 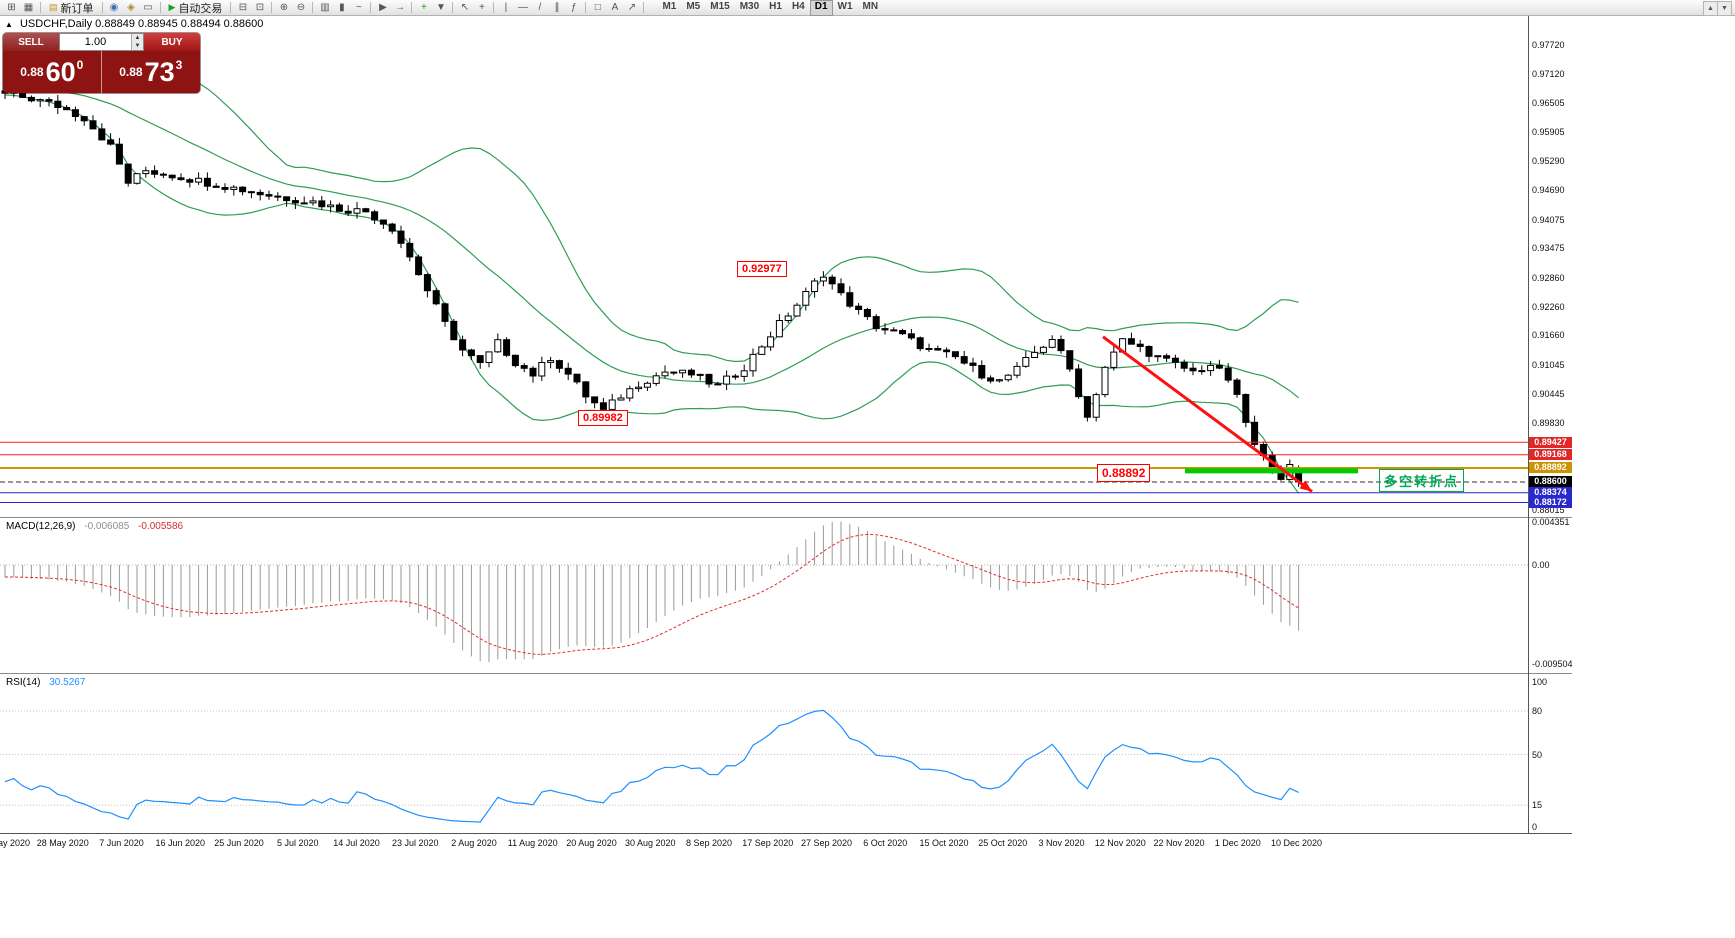 What do you see at coordinates (1061, 843) in the screenshot?
I see `date-label: 3 Nov 2020` at bounding box center [1061, 843].